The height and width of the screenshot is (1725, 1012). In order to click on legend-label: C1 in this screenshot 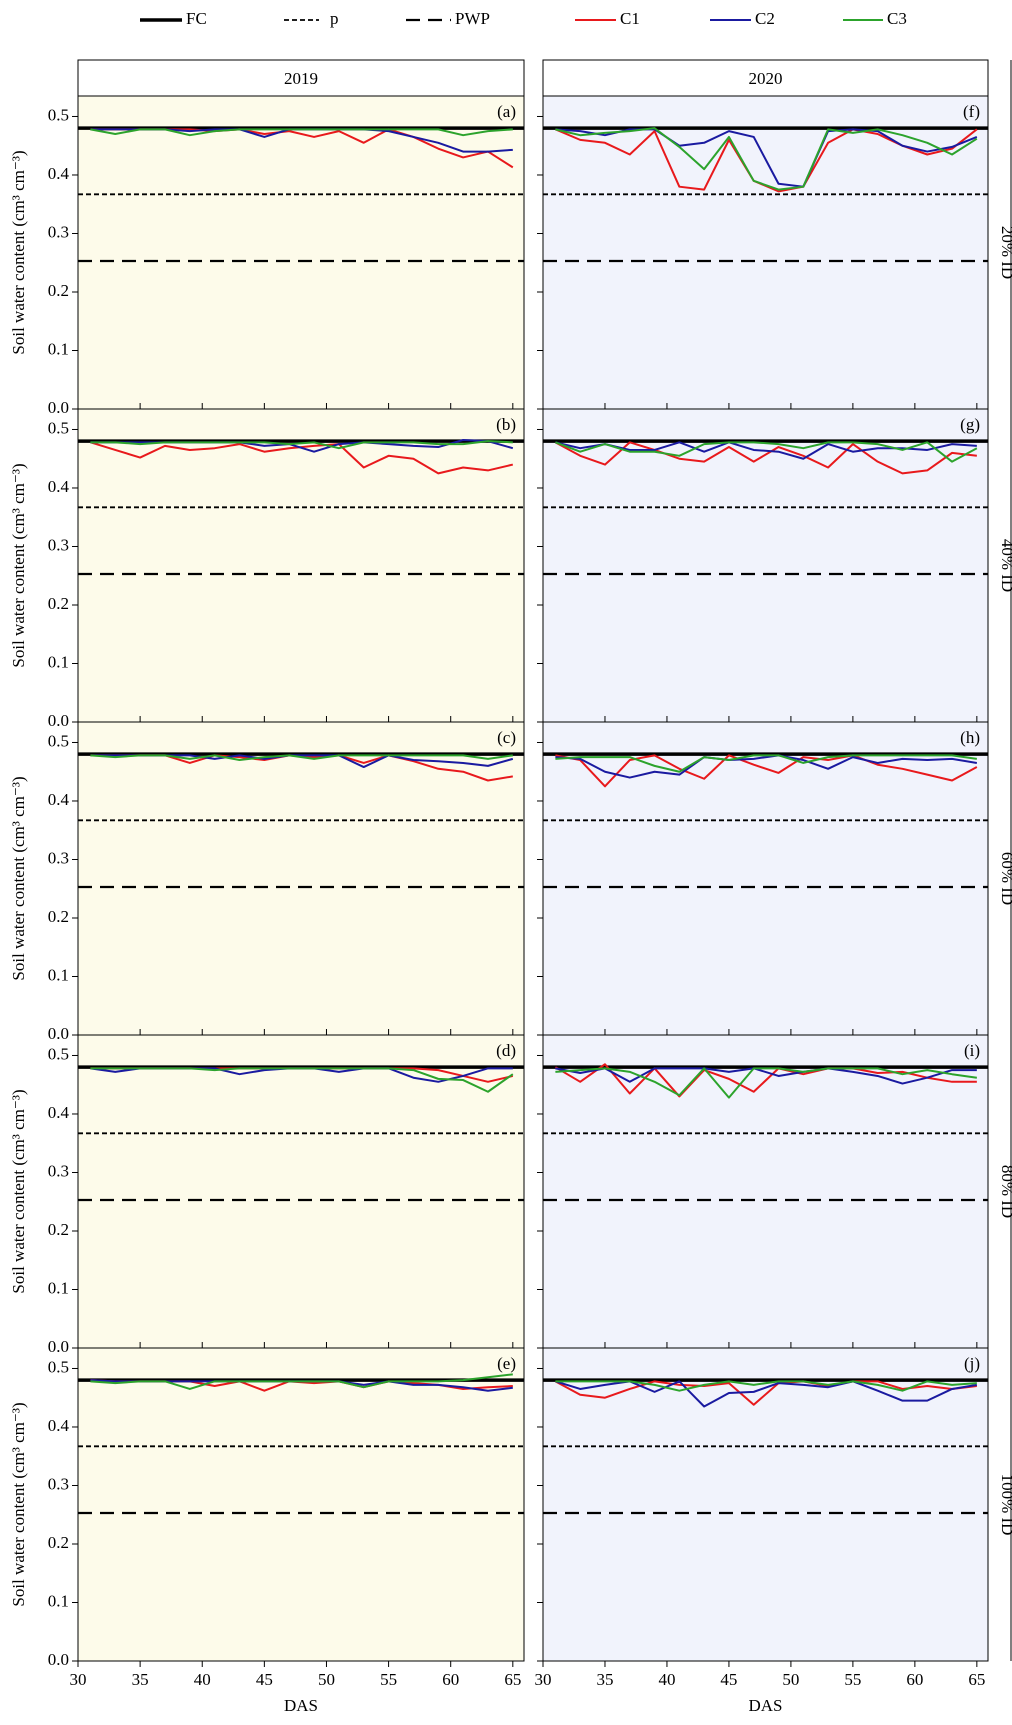, I will do `click(630, 18)`.